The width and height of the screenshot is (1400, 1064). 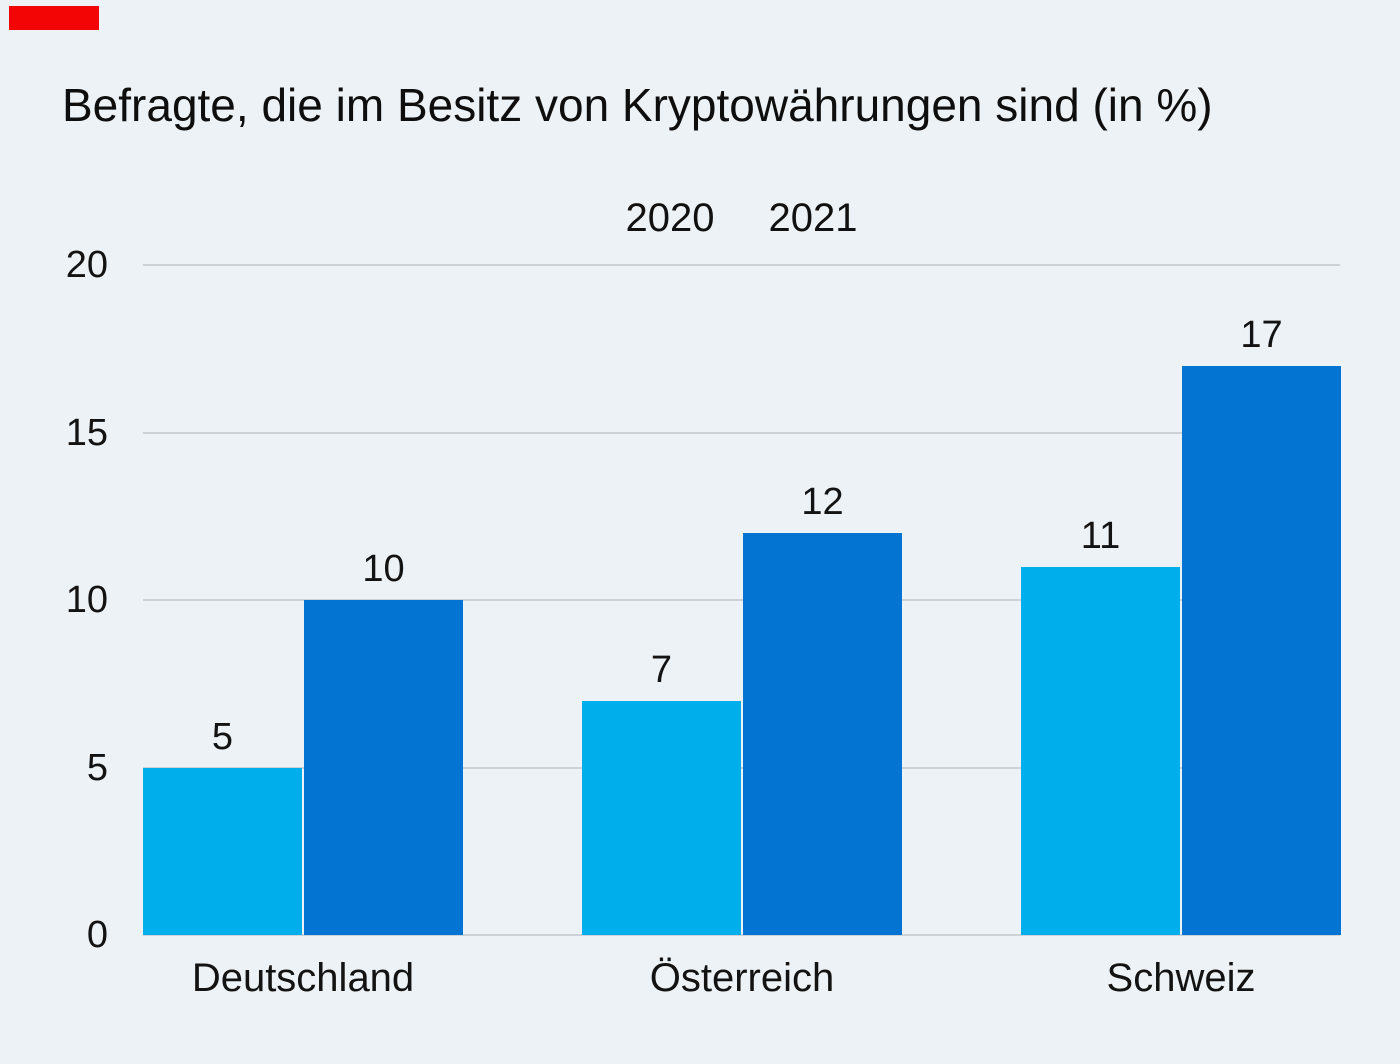 What do you see at coordinates (822, 734) in the screenshot?
I see `bar-2021--sterreich` at bounding box center [822, 734].